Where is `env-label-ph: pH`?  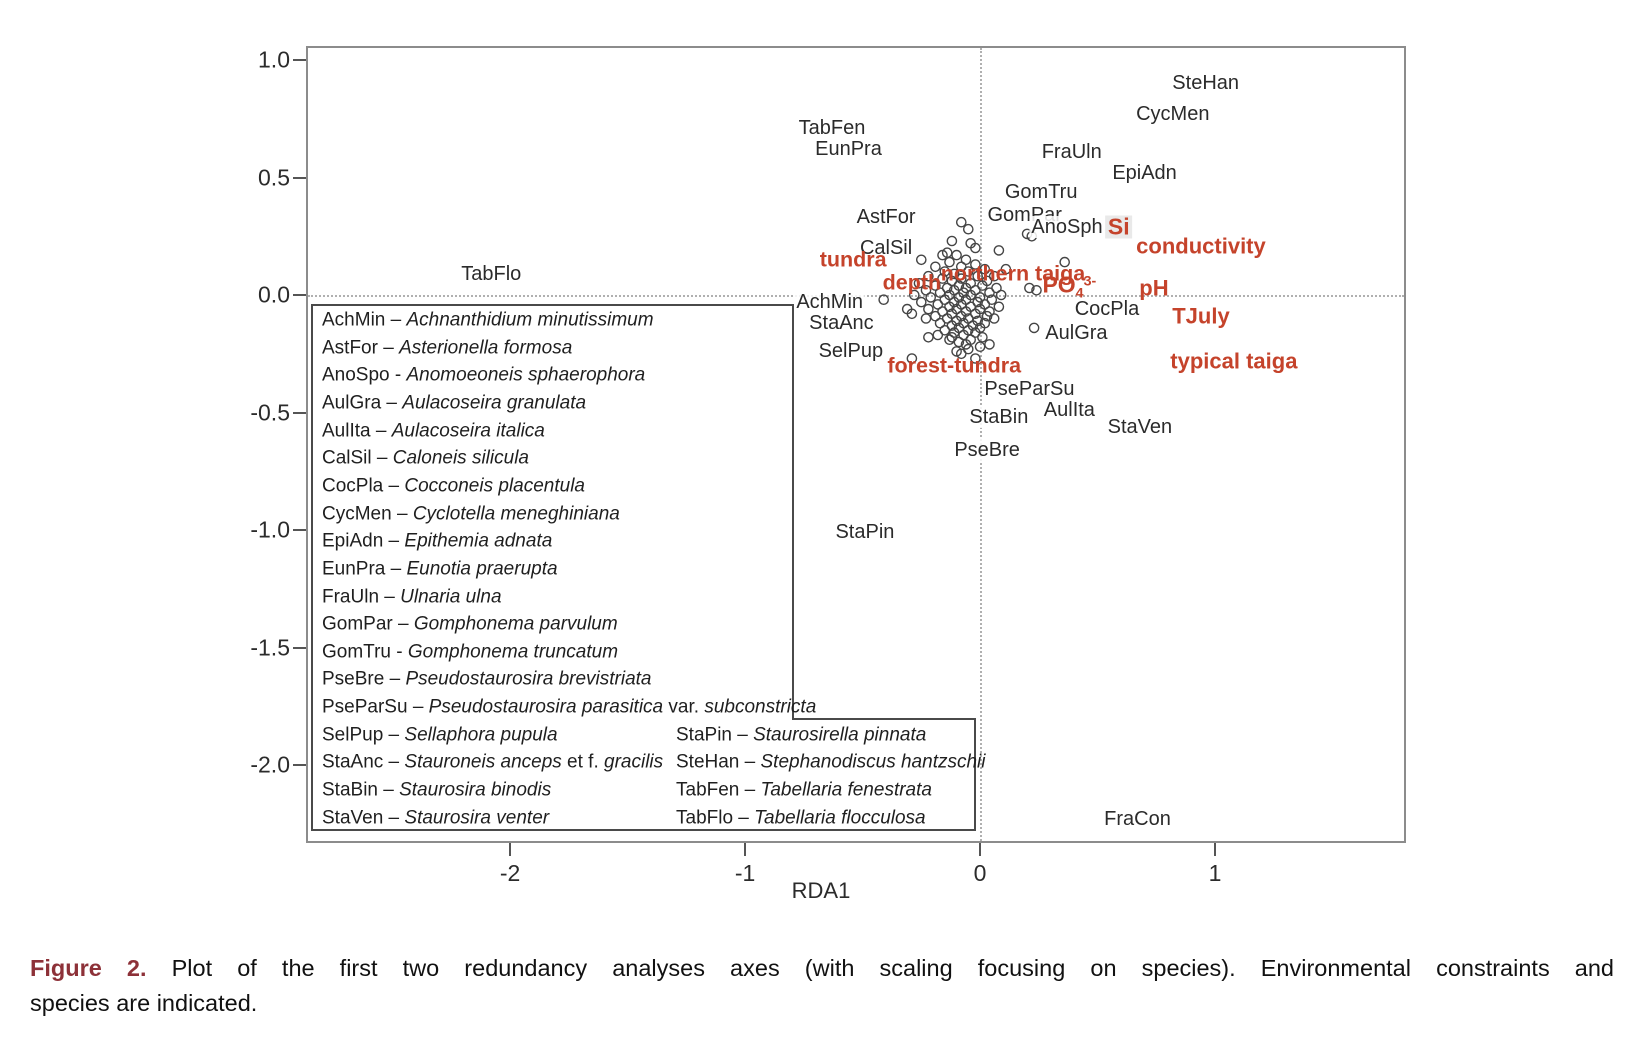
env-label-ph: pH is located at coordinates (1153, 287).